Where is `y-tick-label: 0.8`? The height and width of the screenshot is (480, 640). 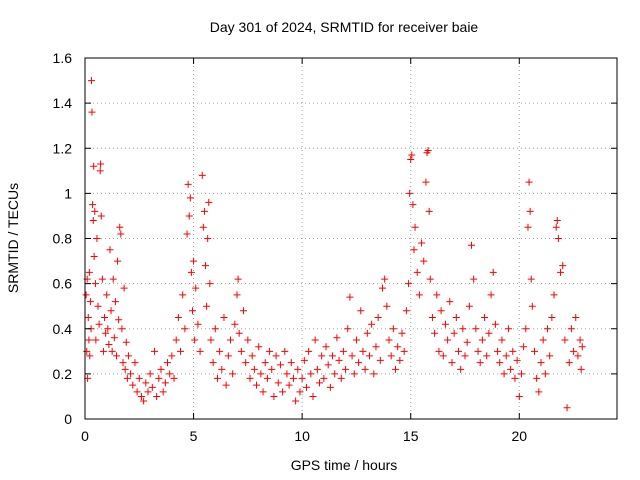 y-tick-label: 0.8 is located at coordinates (63, 239).